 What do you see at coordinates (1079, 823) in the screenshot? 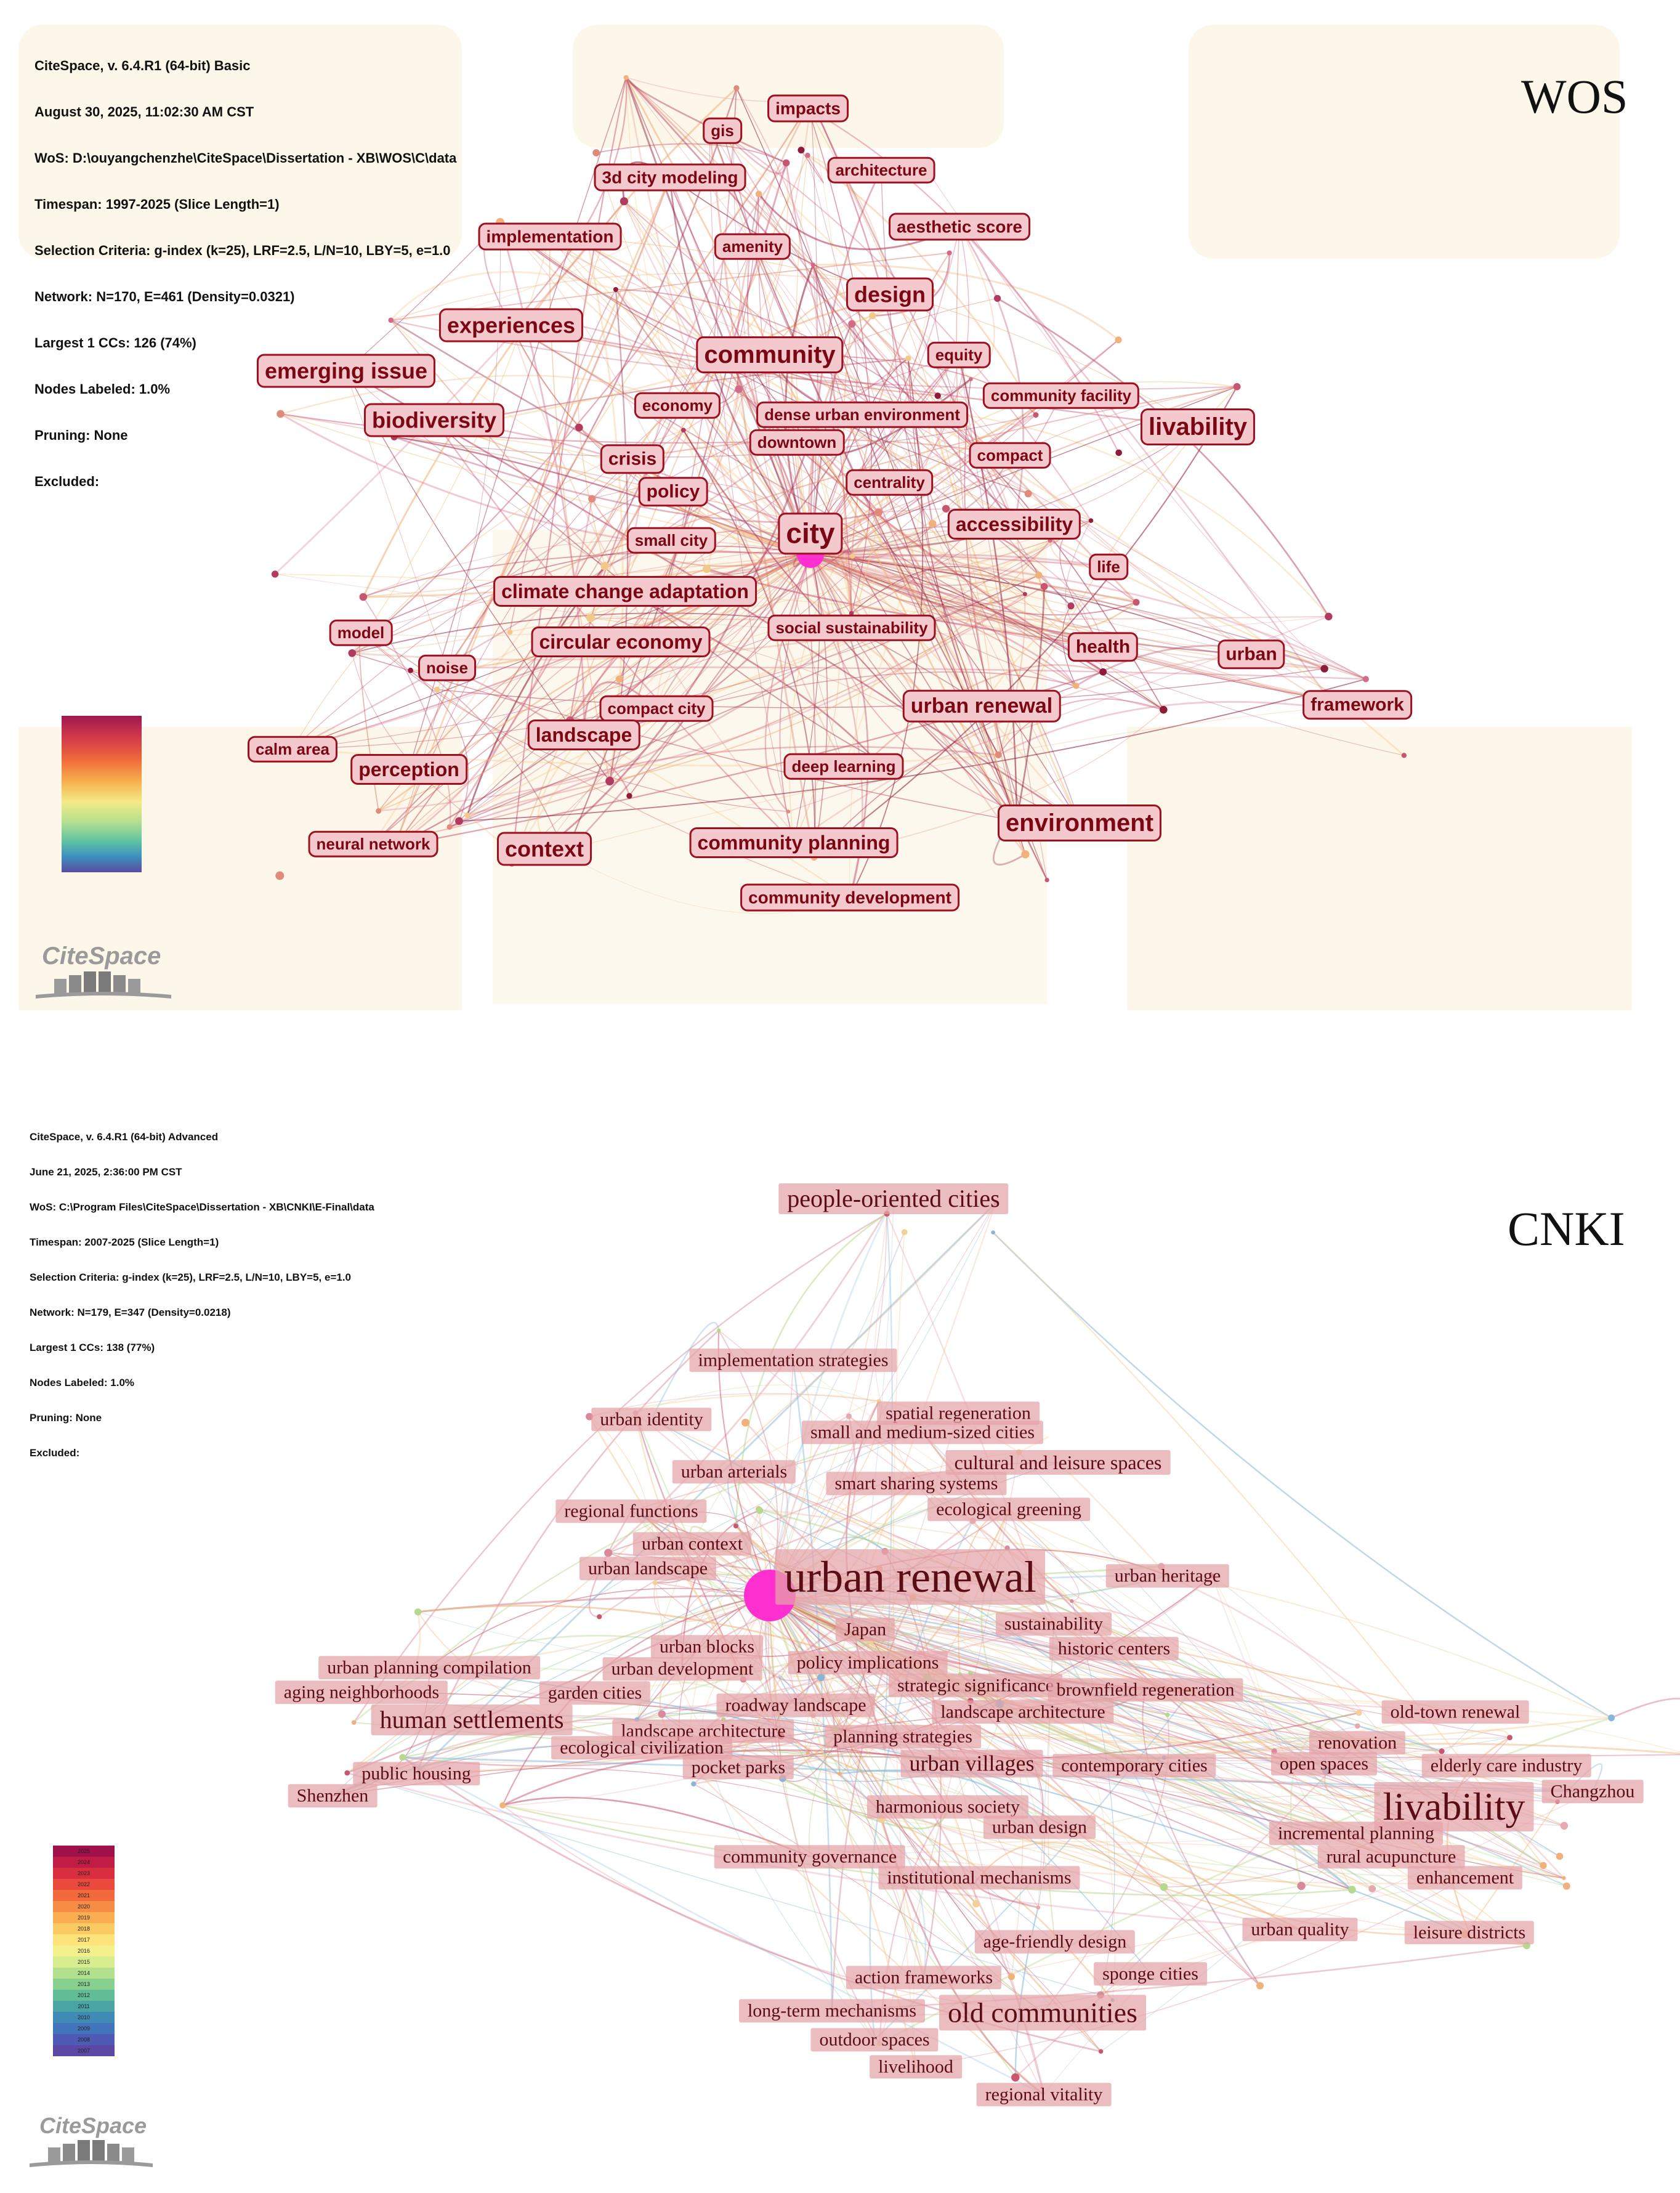
I see `keyword-label: environment` at bounding box center [1079, 823].